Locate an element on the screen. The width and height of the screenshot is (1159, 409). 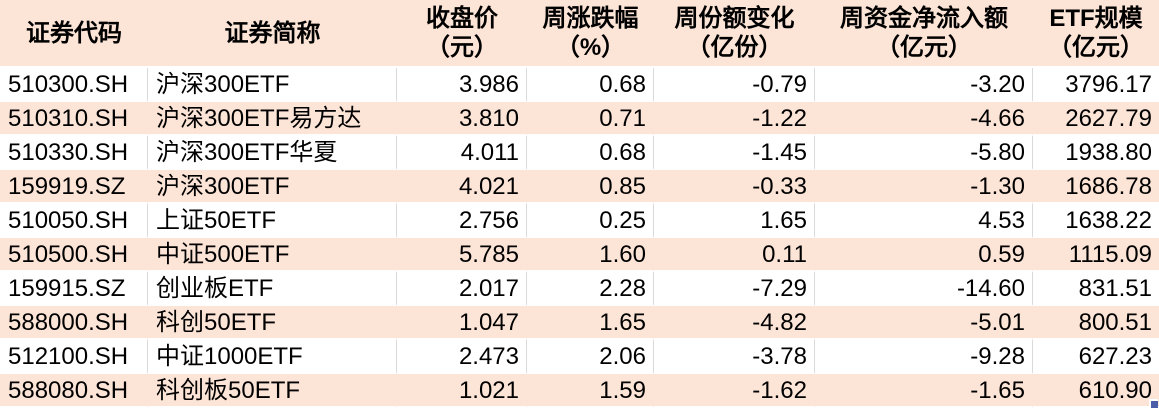
column-header-code: 证券代码 is located at coordinates (74, 34).